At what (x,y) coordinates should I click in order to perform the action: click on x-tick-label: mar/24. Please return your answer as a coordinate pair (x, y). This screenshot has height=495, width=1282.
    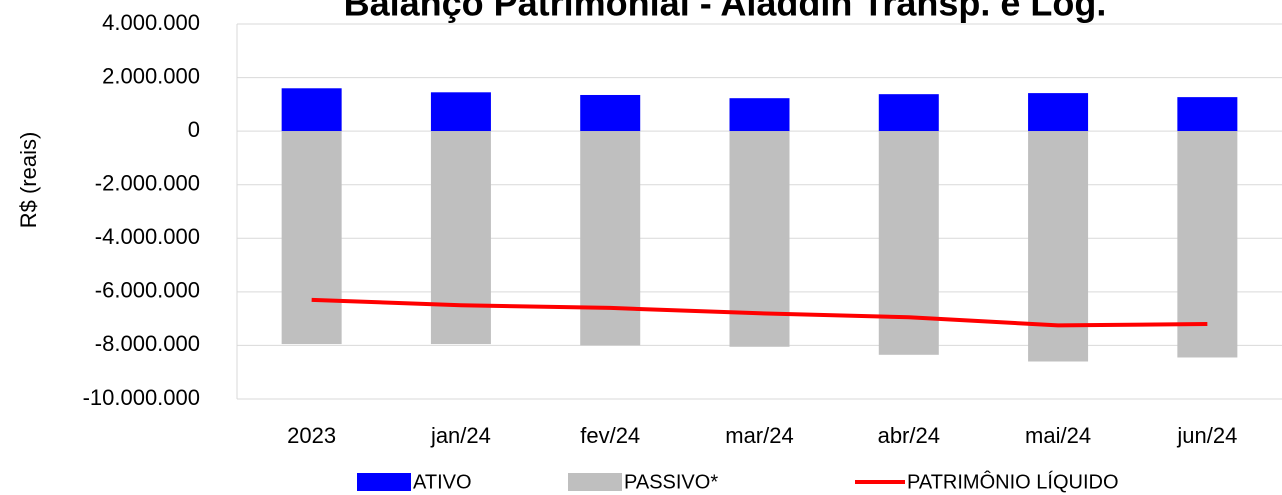
    Looking at the image, I should click on (759, 435).